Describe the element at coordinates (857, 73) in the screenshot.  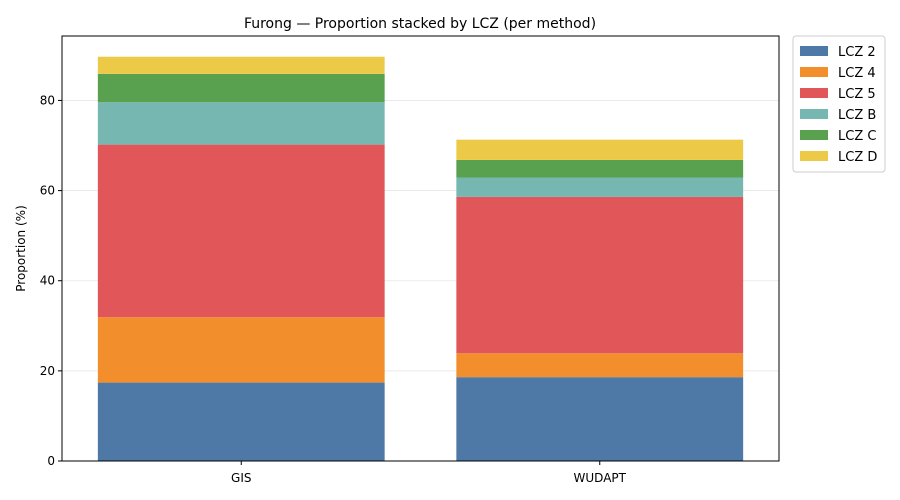
I see `legend-label-lcz-4: LCZ 4` at that location.